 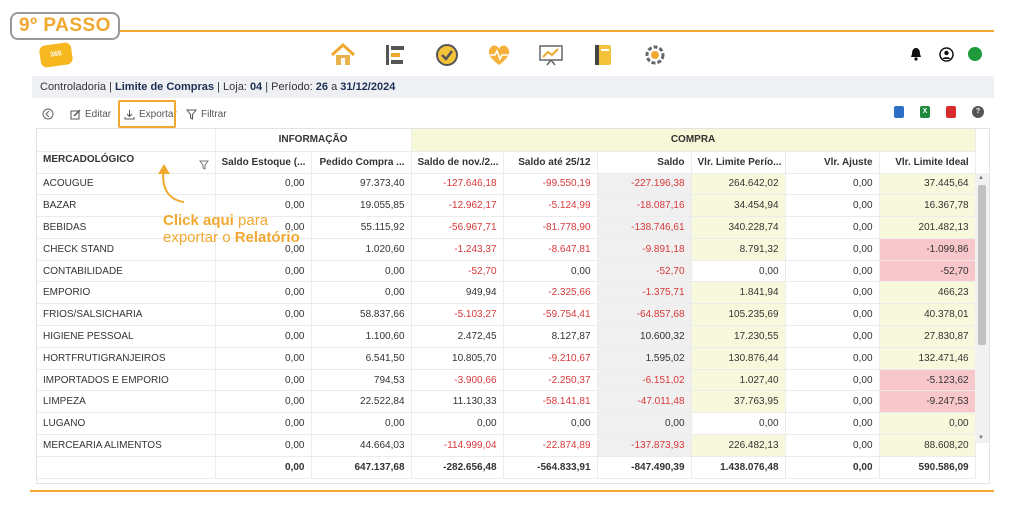 I want to click on cell-value: 130.876,44, so click(x=738, y=358).